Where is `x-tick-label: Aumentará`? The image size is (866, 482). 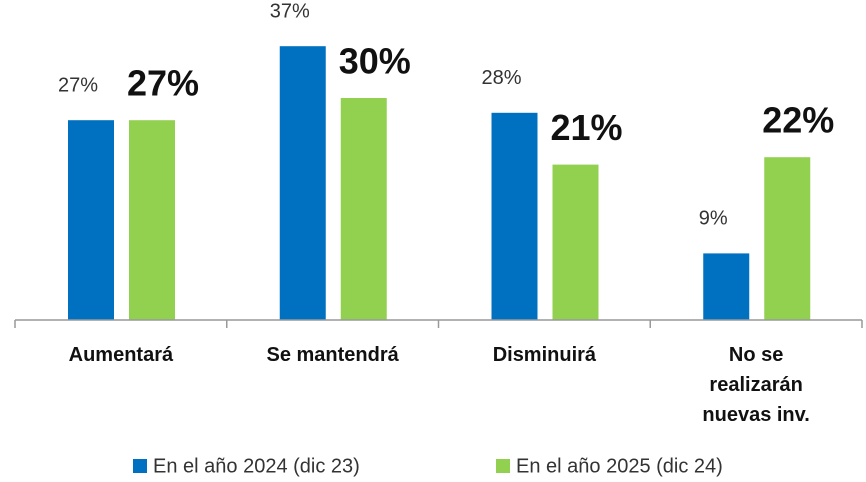
x-tick-label: Aumentará is located at coordinates (121, 355).